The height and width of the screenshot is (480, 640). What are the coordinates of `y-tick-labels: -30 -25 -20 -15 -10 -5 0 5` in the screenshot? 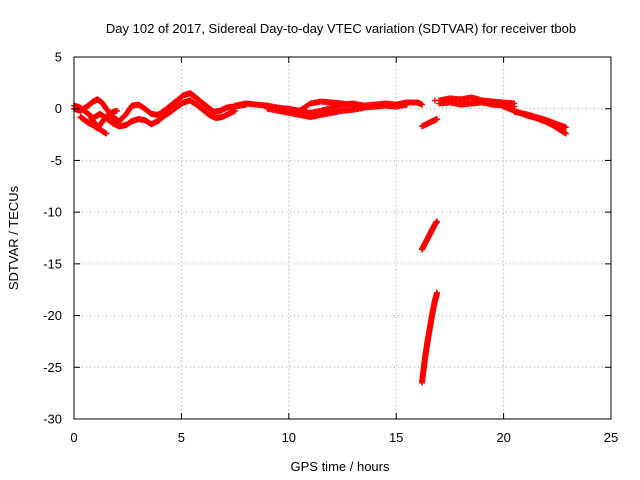 It's located at (52, 238).